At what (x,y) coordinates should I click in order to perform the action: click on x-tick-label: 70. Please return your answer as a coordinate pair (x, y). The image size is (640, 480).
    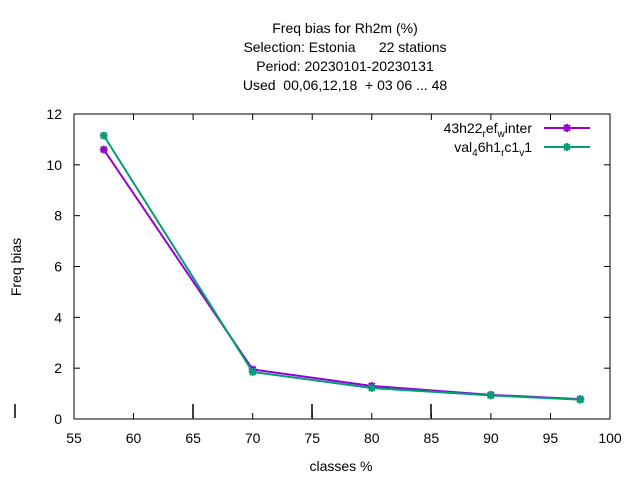
    Looking at the image, I should click on (253, 438).